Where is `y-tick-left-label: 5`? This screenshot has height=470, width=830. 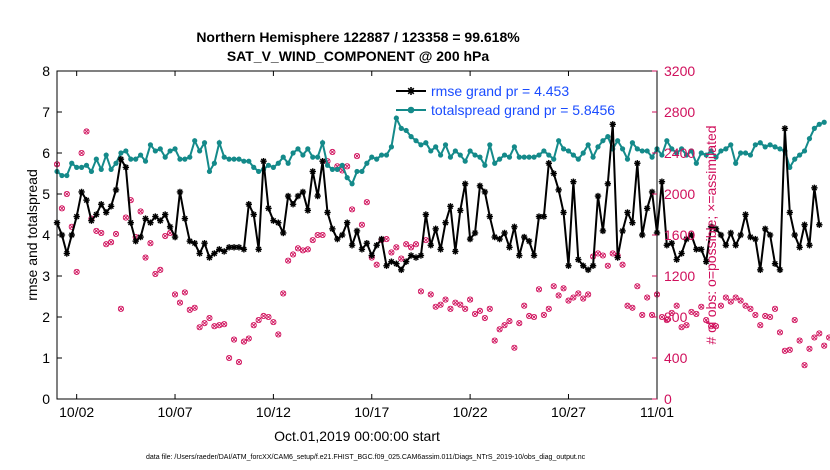 y-tick-left-label: 5 is located at coordinates (46, 194).